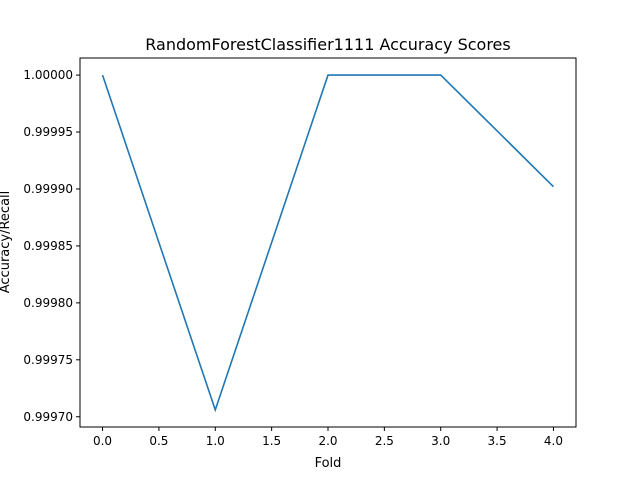 The image size is (640, 484). Describe the element at coordinates (48, 132) in the screenshot. I see `y-tick-label: 0.99995` at that location.